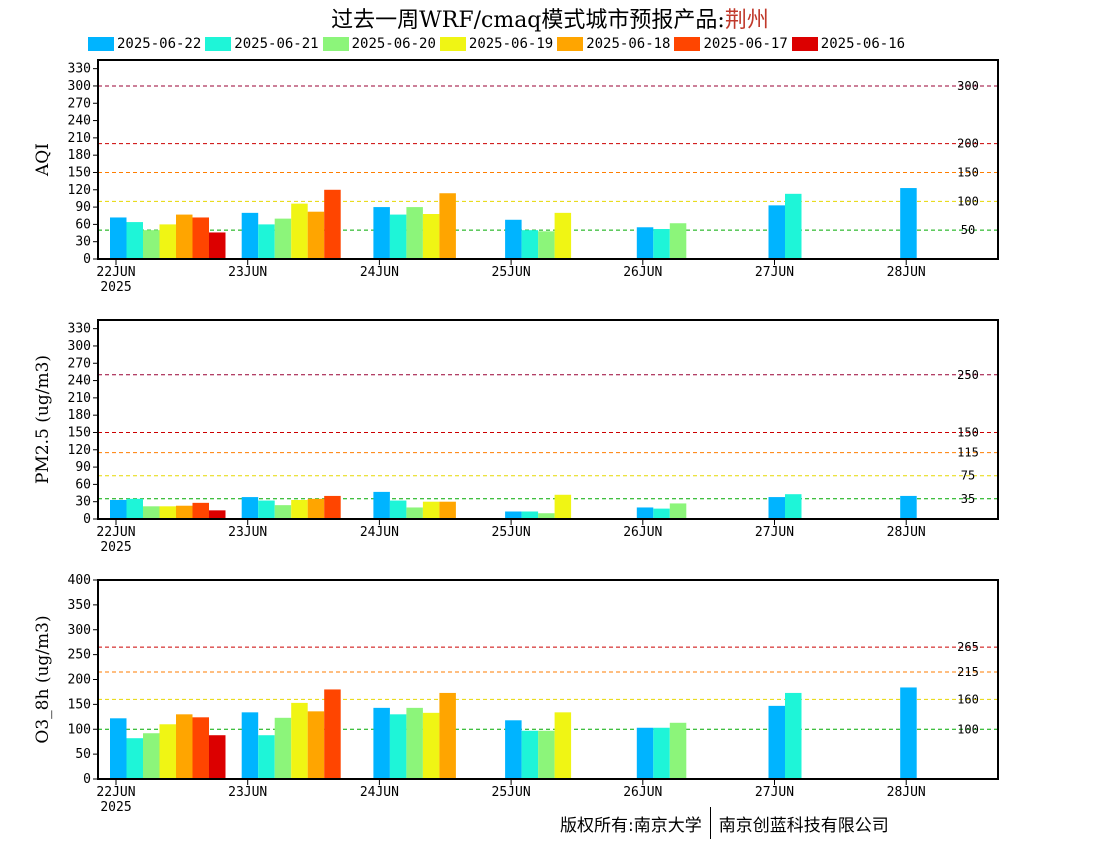 This screenshot has height=850, width=1100. What do you see at coordinates (79, 398) in the screenshot?
I see `y-tick-label: 210` at bounding box center [79, 398].